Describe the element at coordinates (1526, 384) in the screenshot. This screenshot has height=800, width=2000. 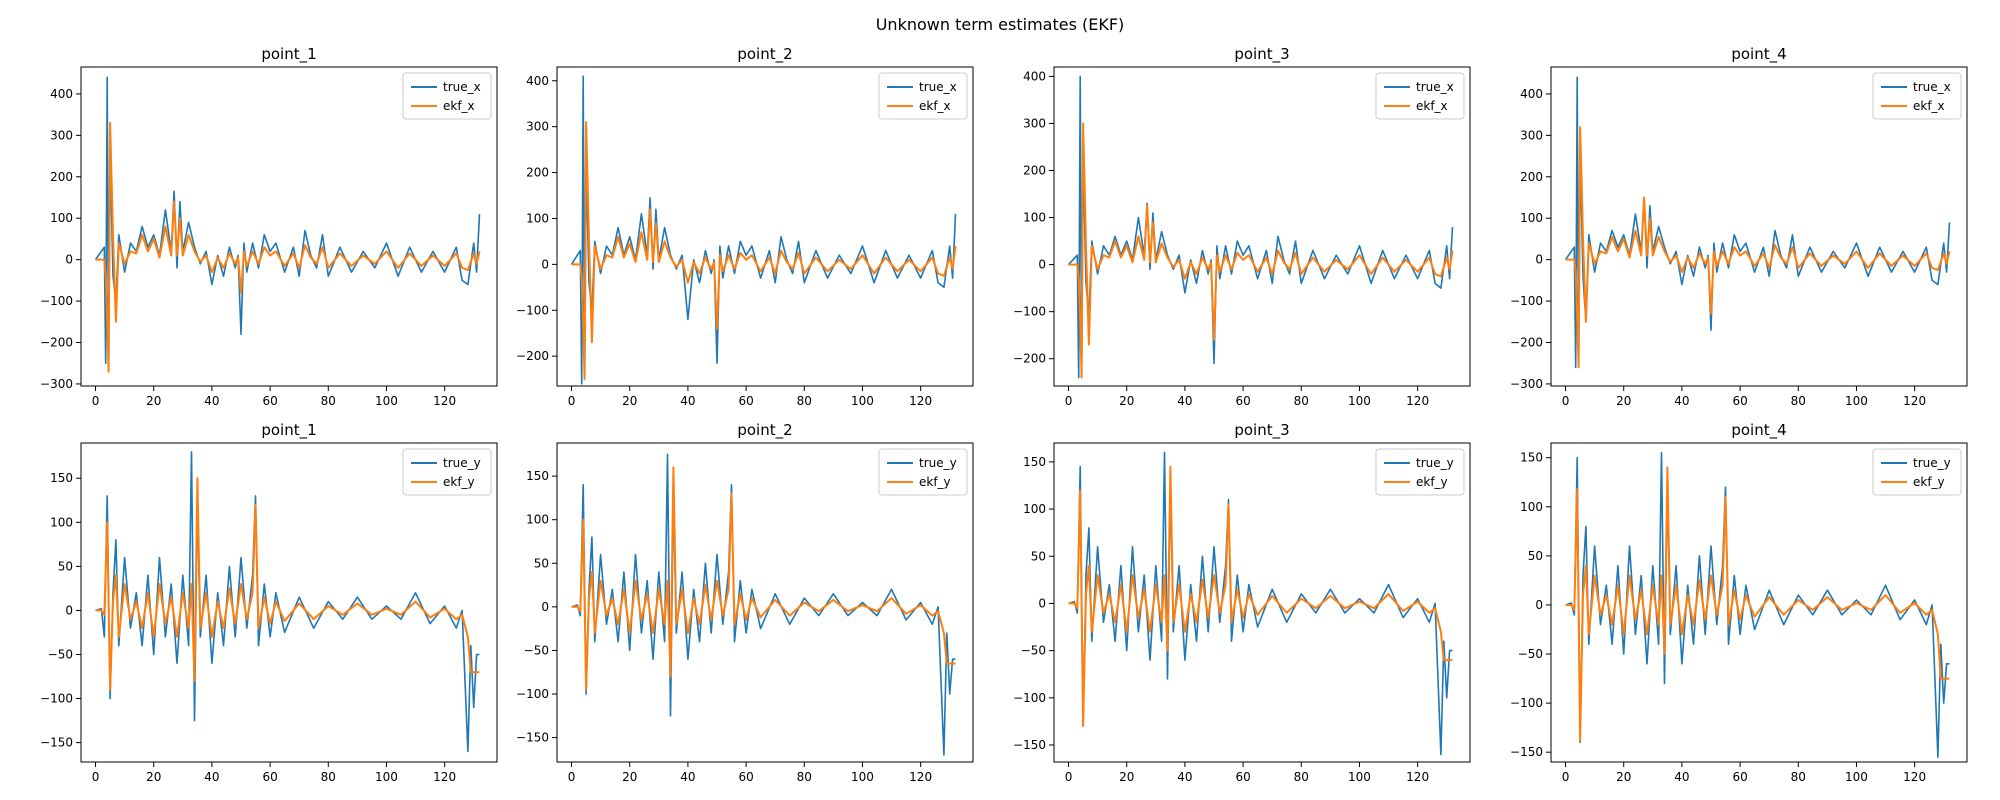
I see `y-tick-label: −300` at that location.